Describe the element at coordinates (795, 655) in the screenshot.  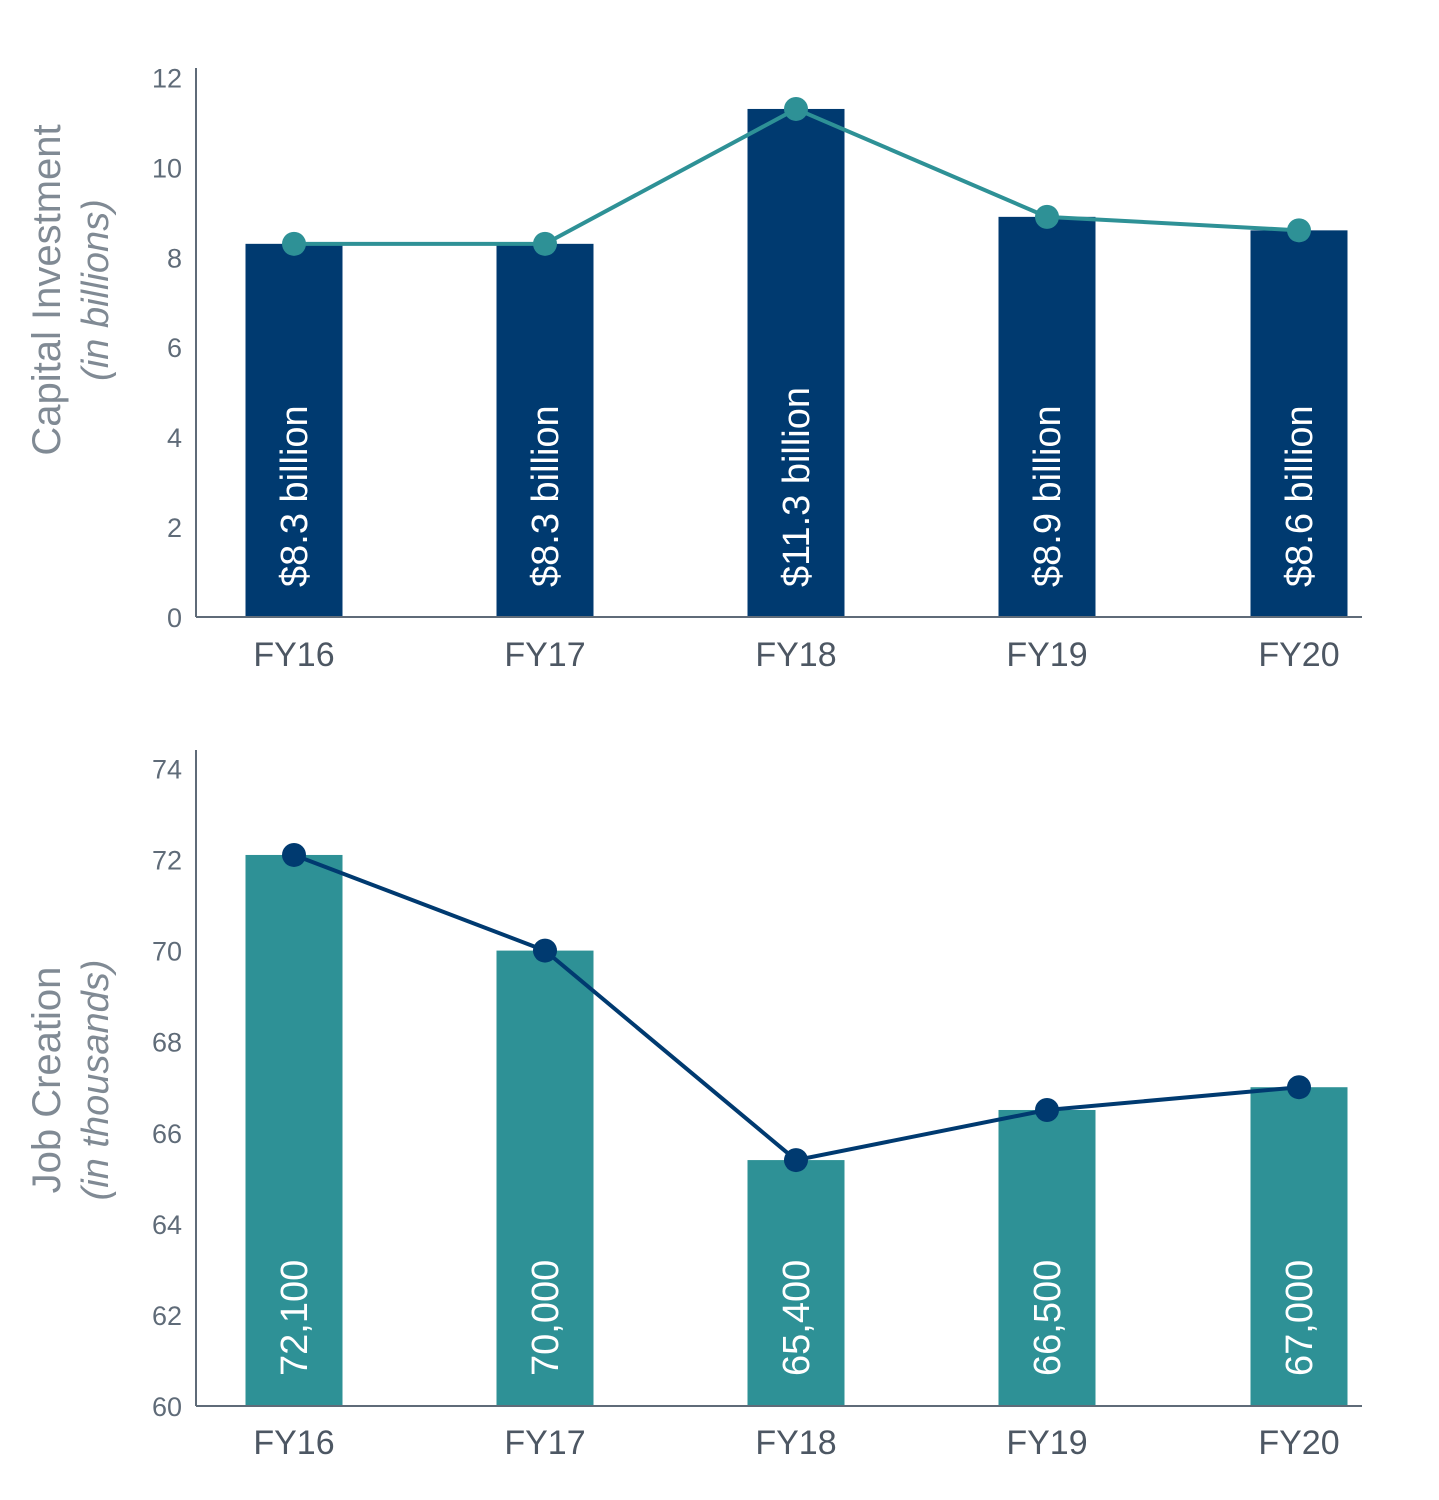
I see `capital-category-label: FY18` at that location.